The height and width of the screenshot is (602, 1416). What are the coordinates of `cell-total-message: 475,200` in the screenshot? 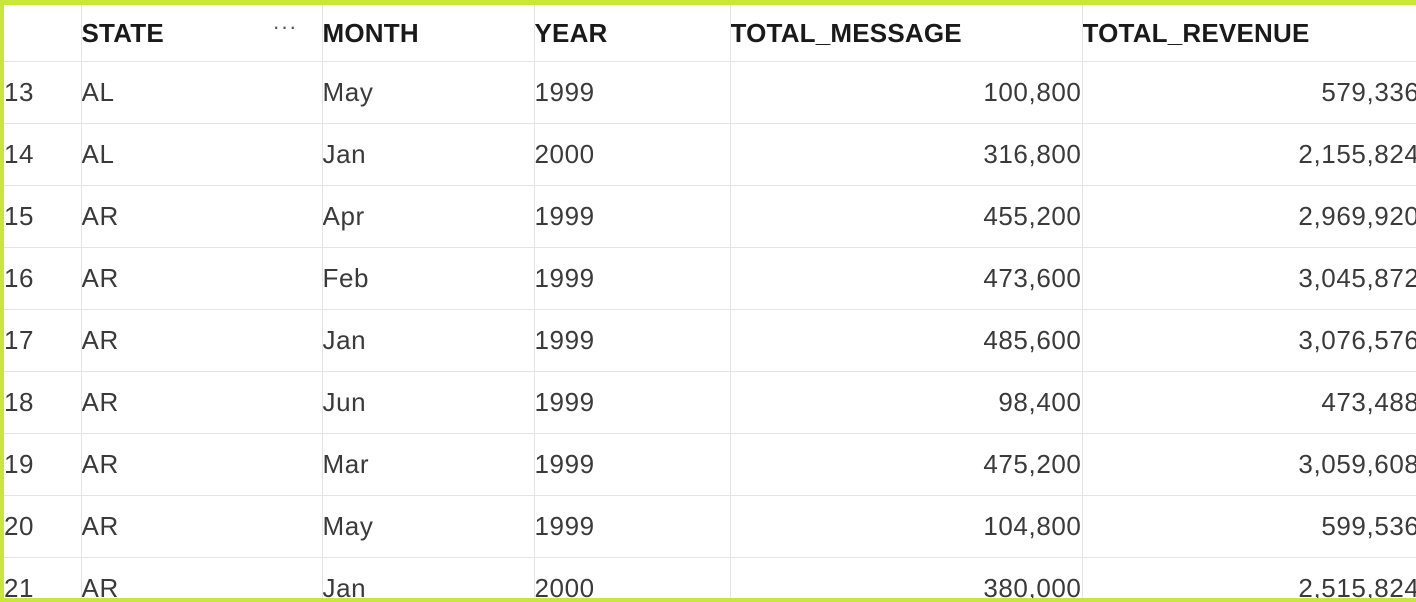 It's located at (906, 464).